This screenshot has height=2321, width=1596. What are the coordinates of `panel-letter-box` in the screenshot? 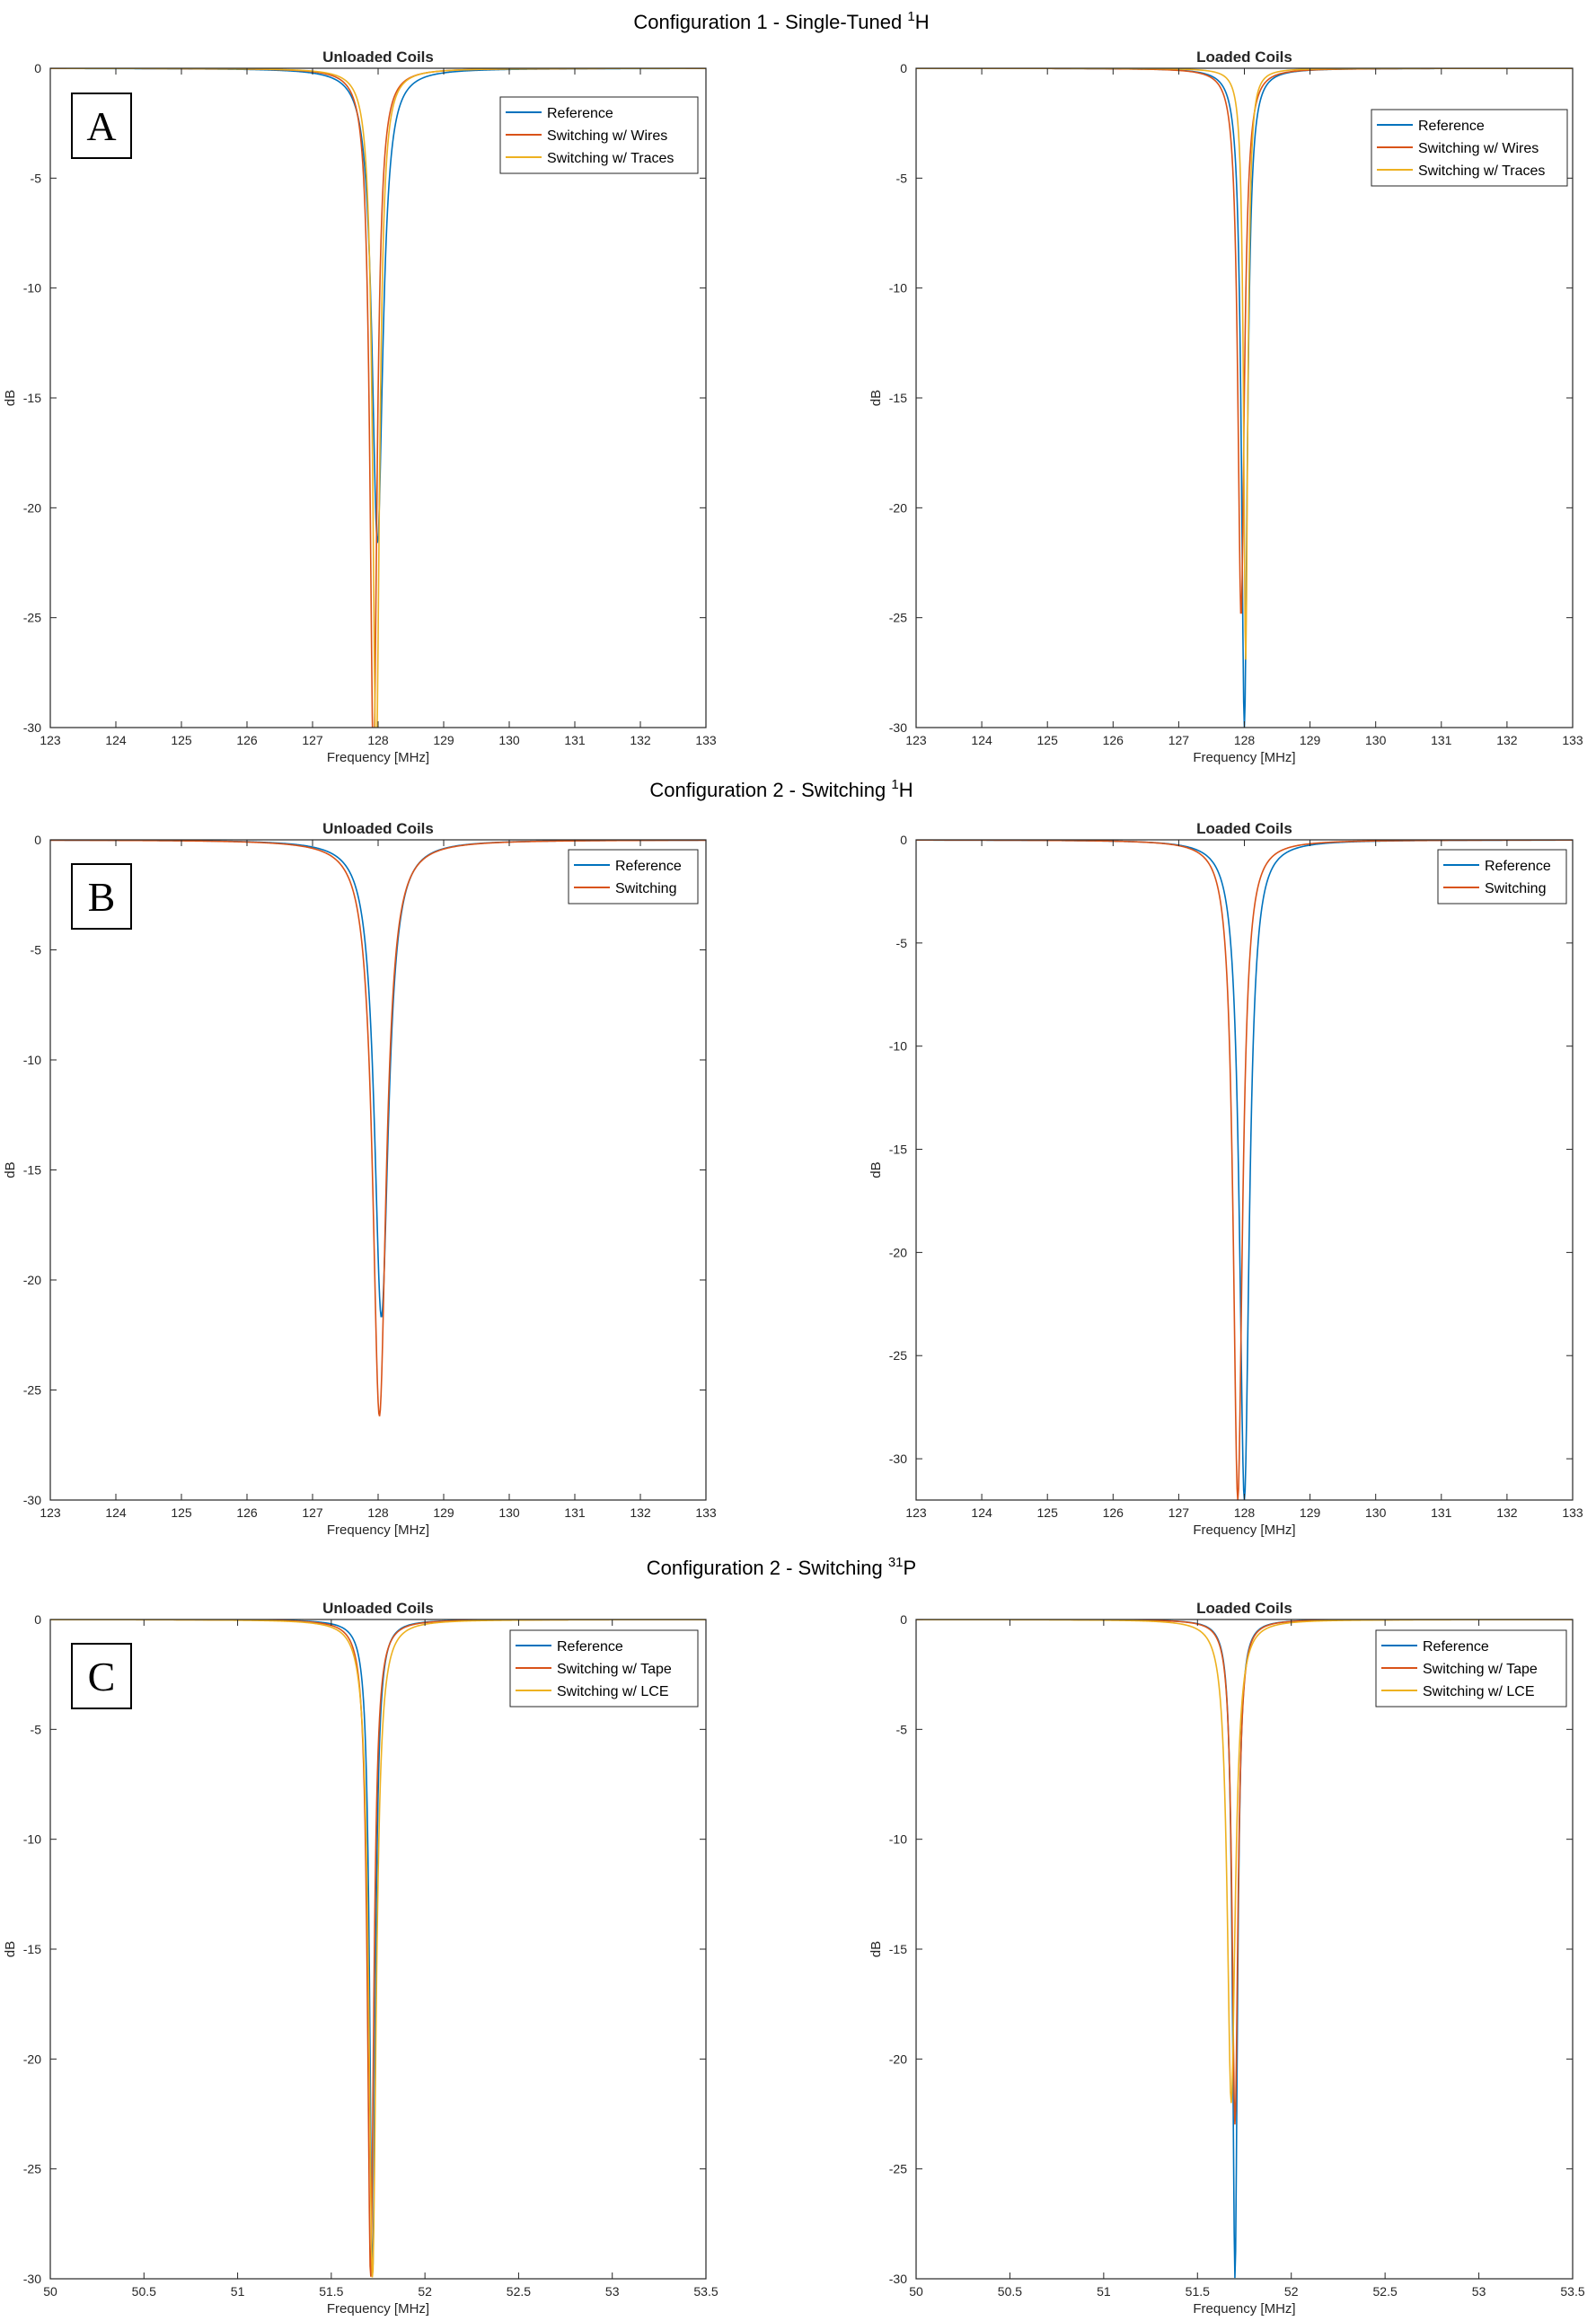 It's located at (101, 897).